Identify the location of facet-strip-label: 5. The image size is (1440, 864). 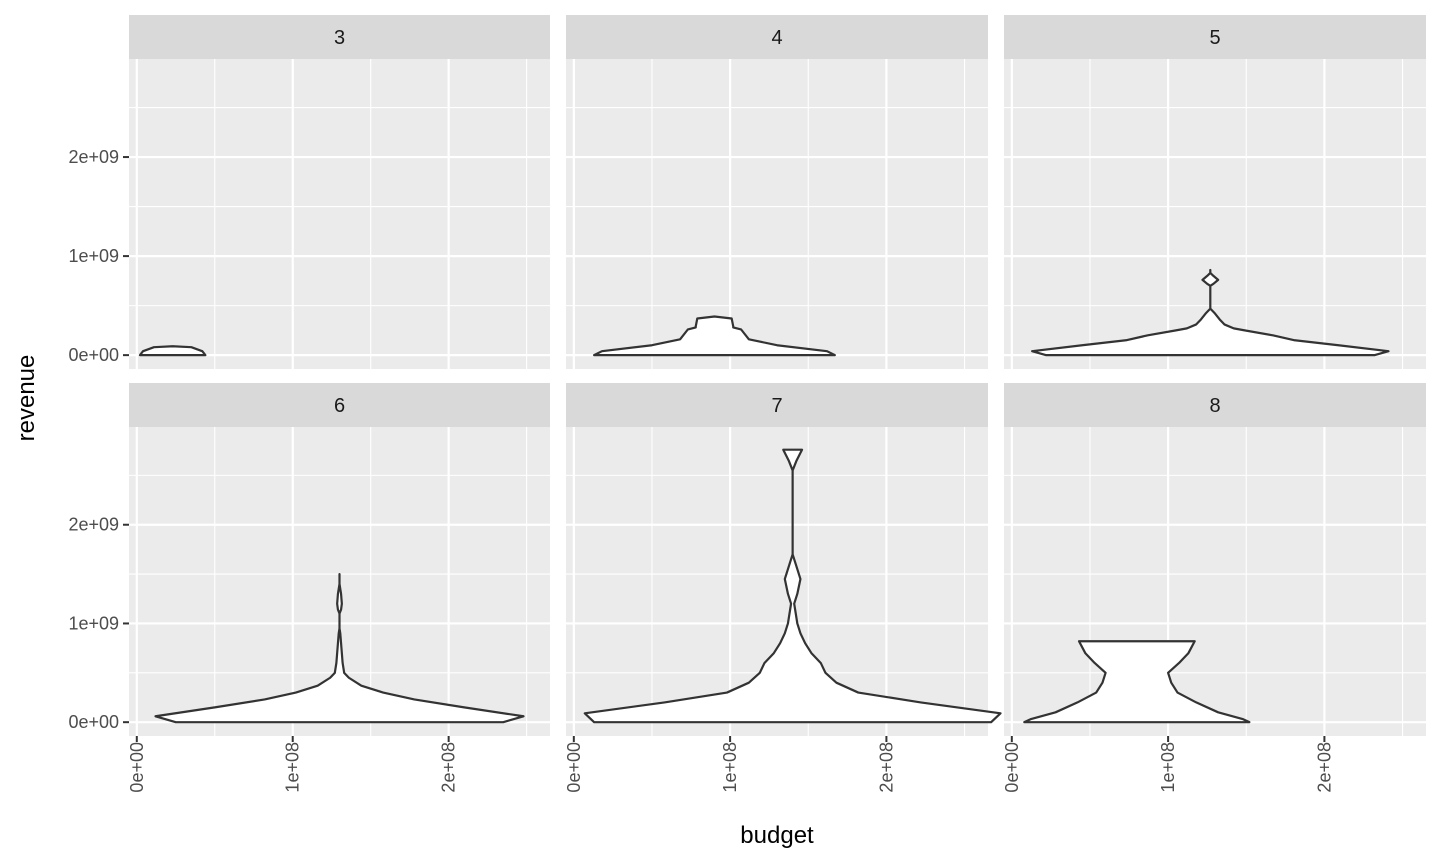
(1214, 38).